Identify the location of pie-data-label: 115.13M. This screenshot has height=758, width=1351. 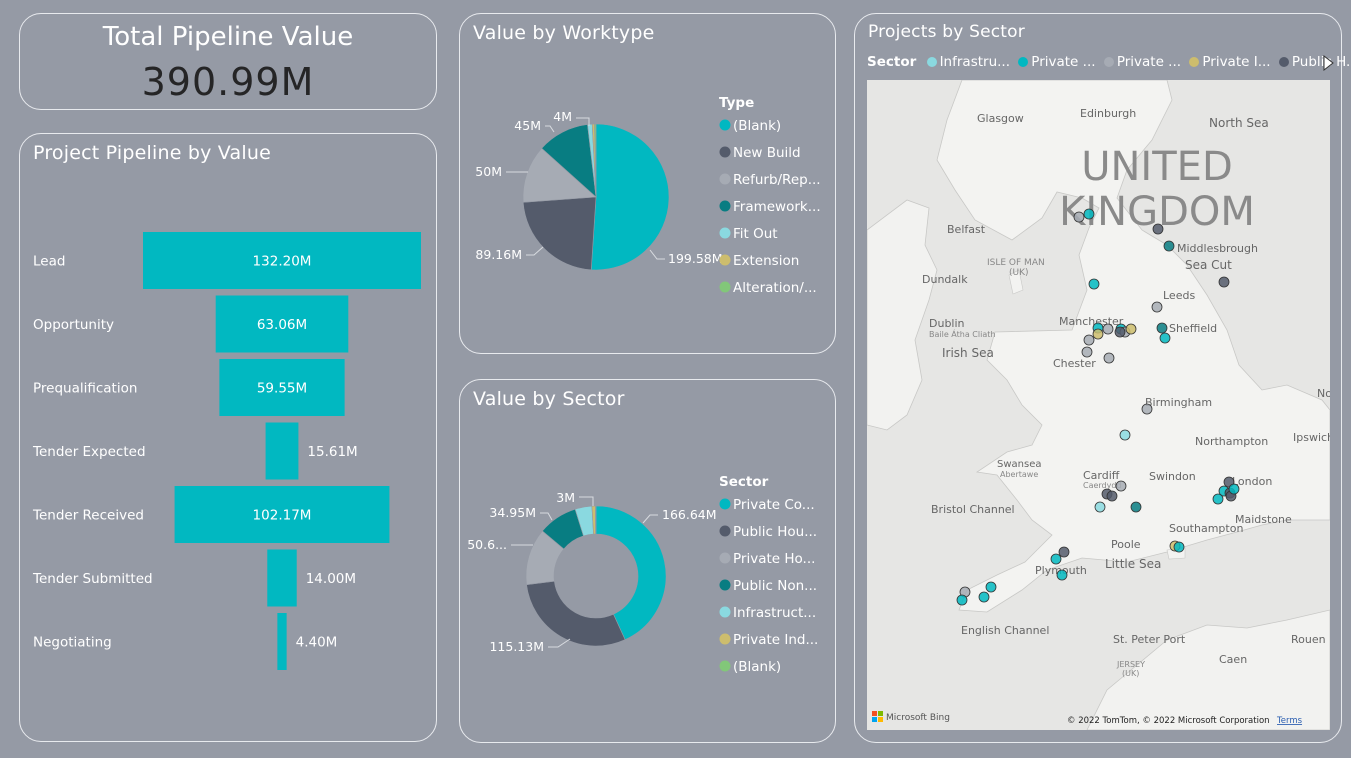
(516, 646).